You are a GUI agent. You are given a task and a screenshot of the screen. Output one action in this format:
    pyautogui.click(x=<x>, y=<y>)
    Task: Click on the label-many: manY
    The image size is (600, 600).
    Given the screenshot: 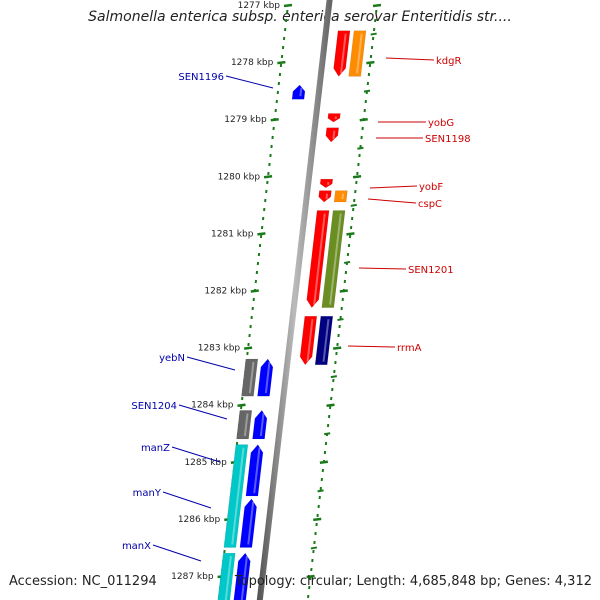 What is the action you would take?
    pyautogui.click(x=172, y=498)
    